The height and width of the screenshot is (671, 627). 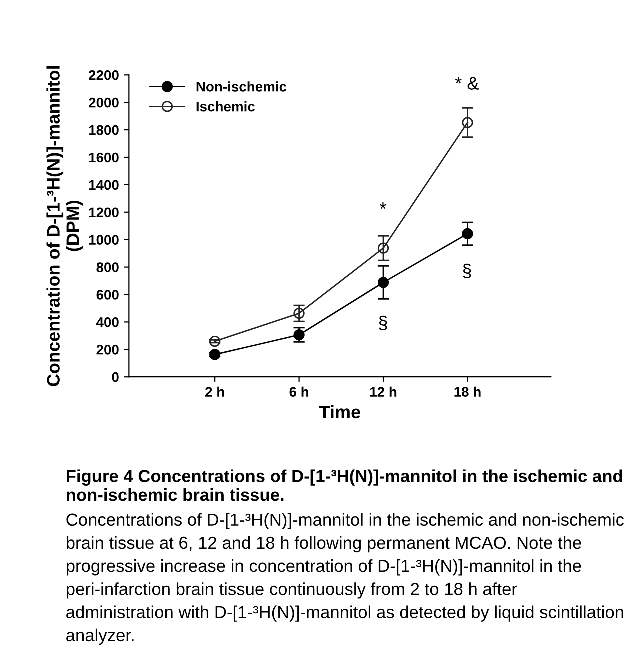 What do you see at coordinates (241, 87) in the screenshot?
I see `legend-label: Non-ischemic` at bounding box center [241, 87].